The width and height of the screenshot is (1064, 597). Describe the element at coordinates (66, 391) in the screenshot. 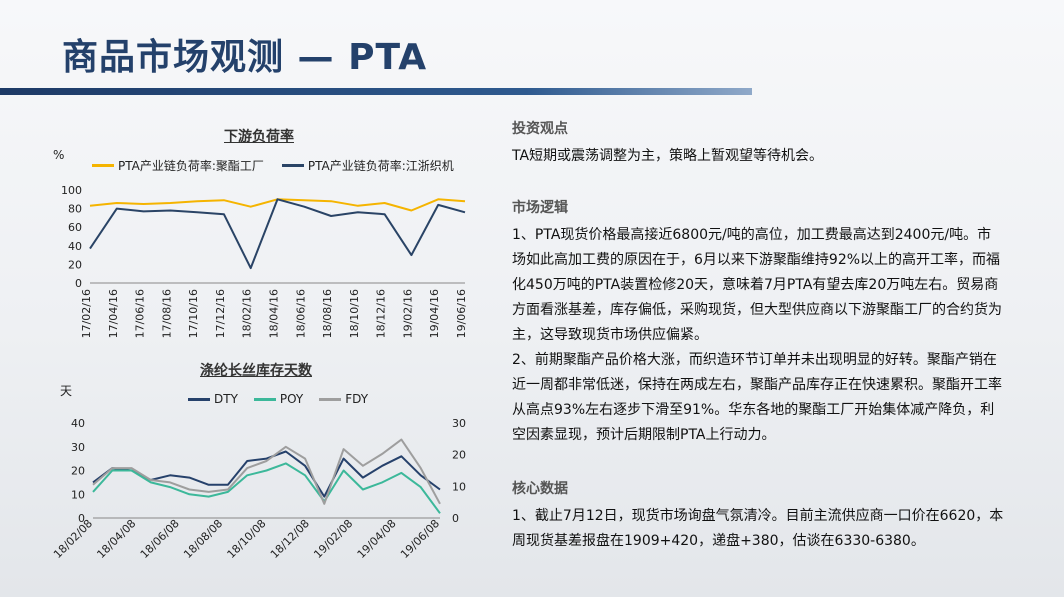

I see `inventory-chart-unit: 天` at that location.